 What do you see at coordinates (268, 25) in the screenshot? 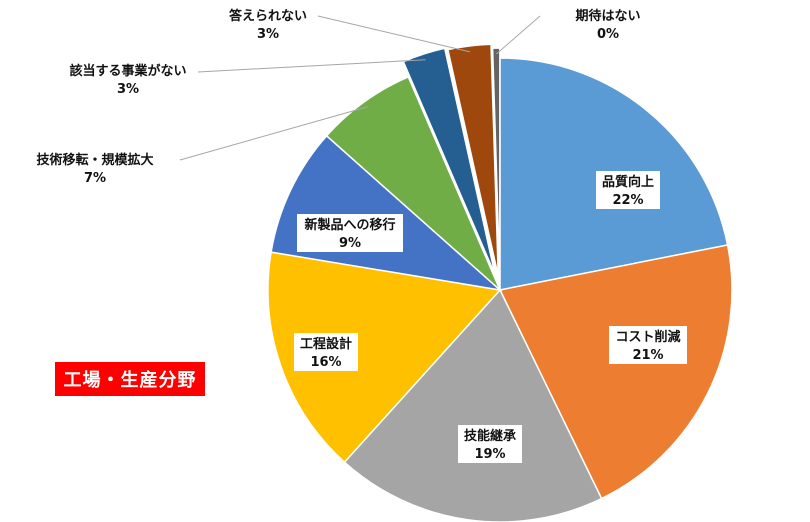
I see `slice-label-8: 答えられない 3%` at bounding box center [268, 25].